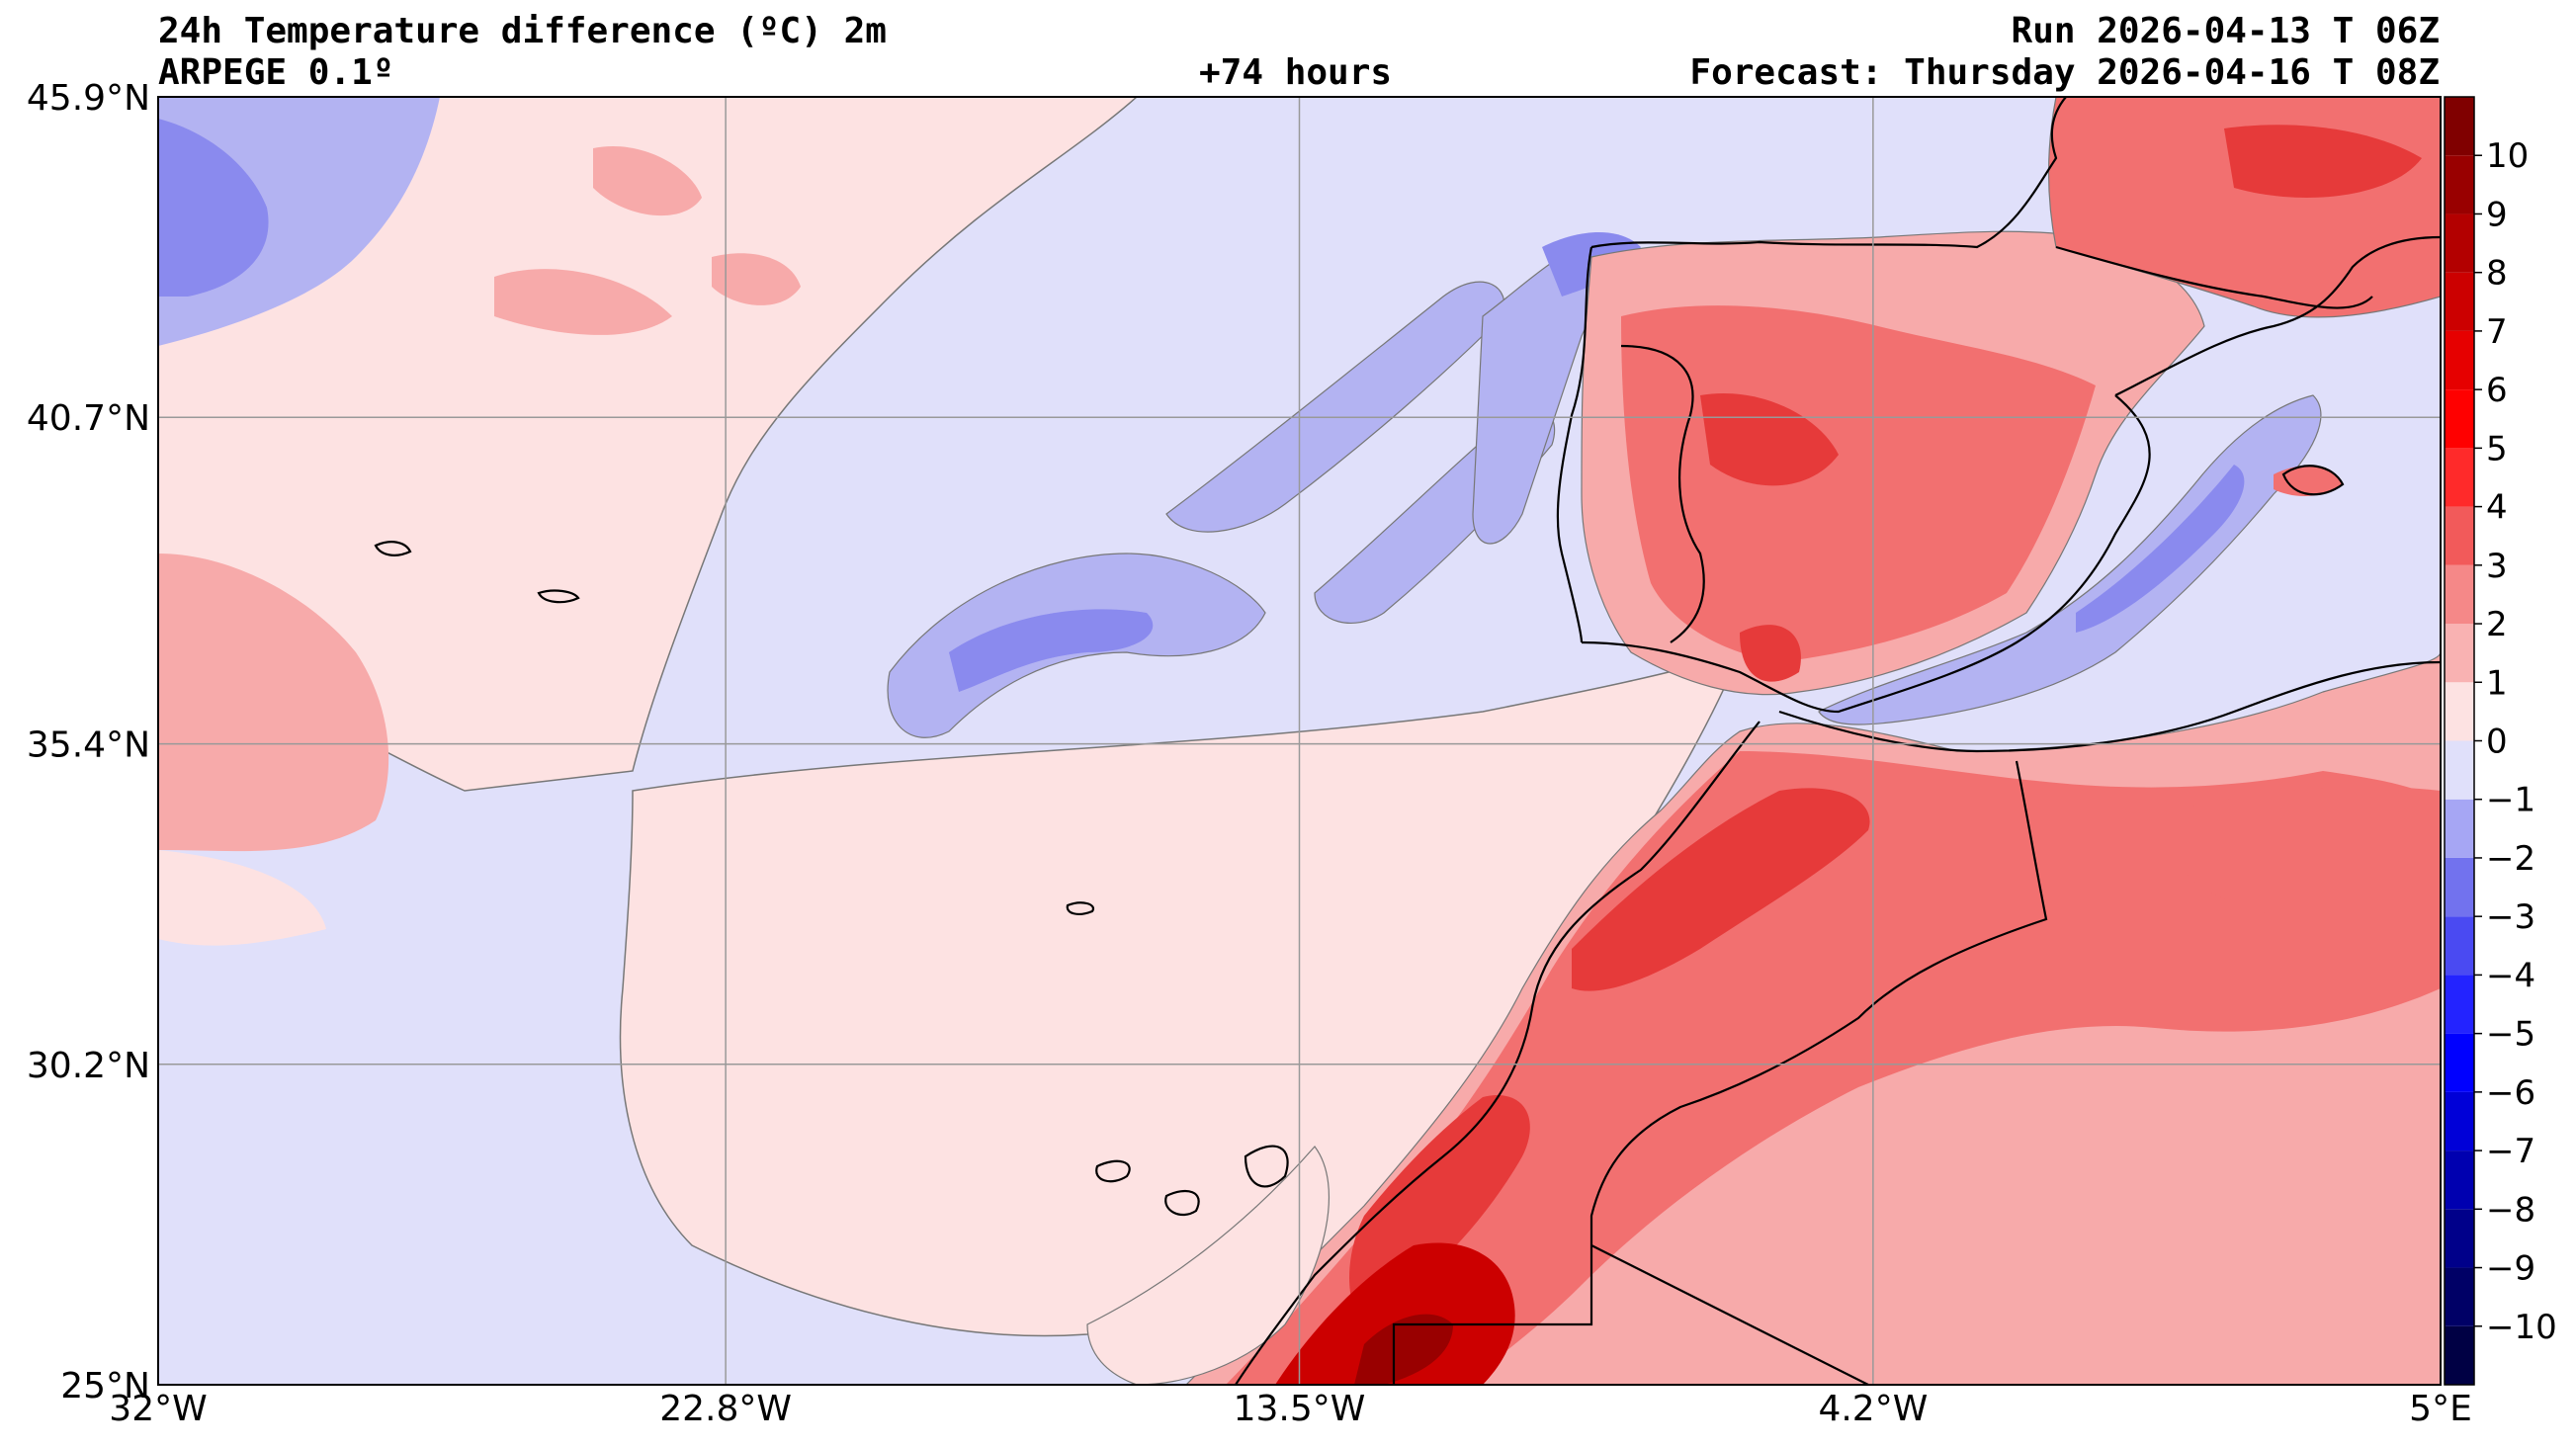 This screenshot has height=1448, width=2576. What do you see at coordinates (2507, 156) in the screenshot?
I see `colorbar-tick-label: 10` at bounding box center [2507, 156].